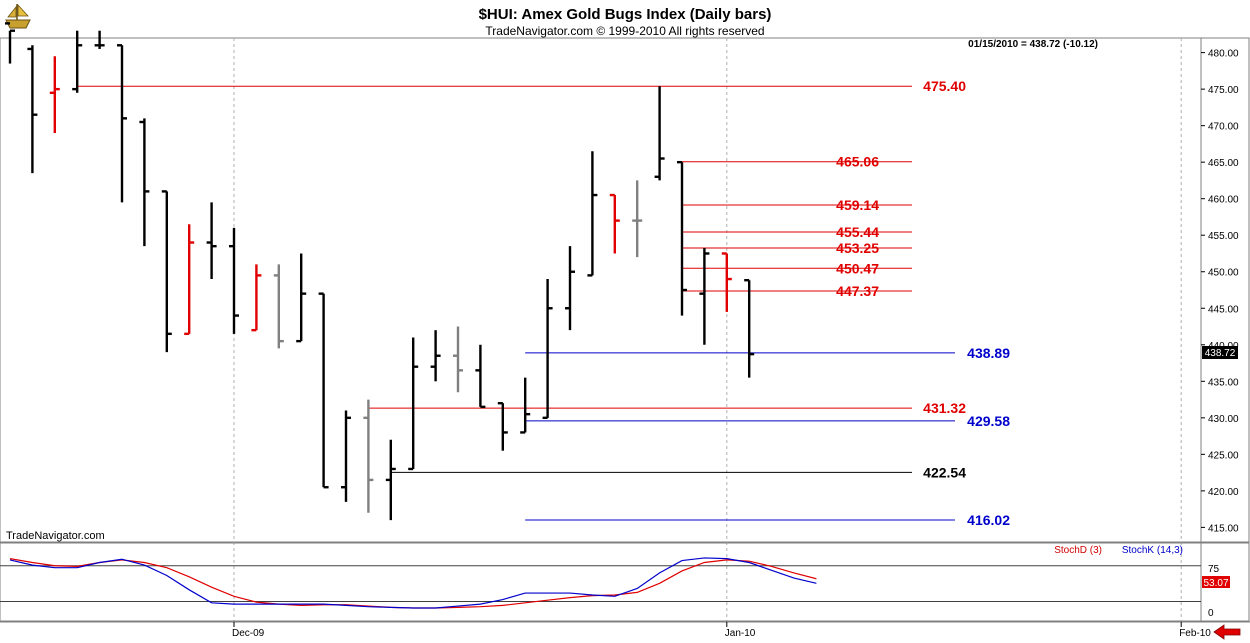 The image size is (1250, 643). I want to click on stoch-value-tag: 53.07, so click(1215, 583).